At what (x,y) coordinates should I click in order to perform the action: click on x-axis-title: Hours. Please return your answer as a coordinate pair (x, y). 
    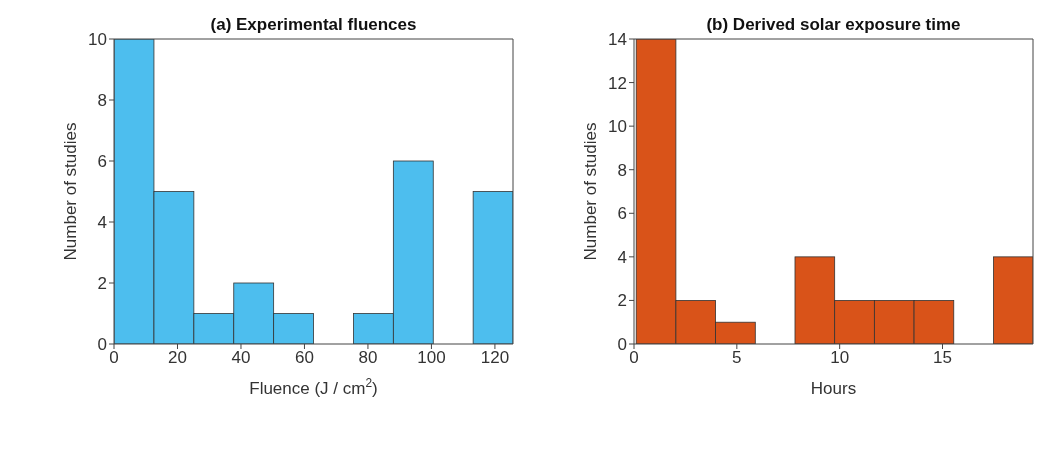
    Looking at the image, I should click on (833, 388).